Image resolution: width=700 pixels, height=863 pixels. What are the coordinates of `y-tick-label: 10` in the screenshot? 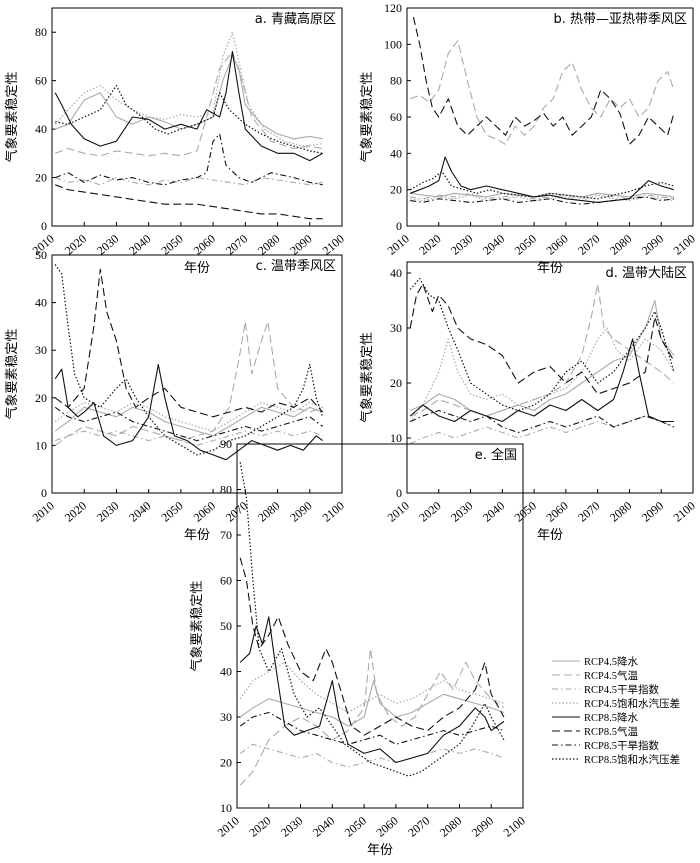 It's located at (226, 808).